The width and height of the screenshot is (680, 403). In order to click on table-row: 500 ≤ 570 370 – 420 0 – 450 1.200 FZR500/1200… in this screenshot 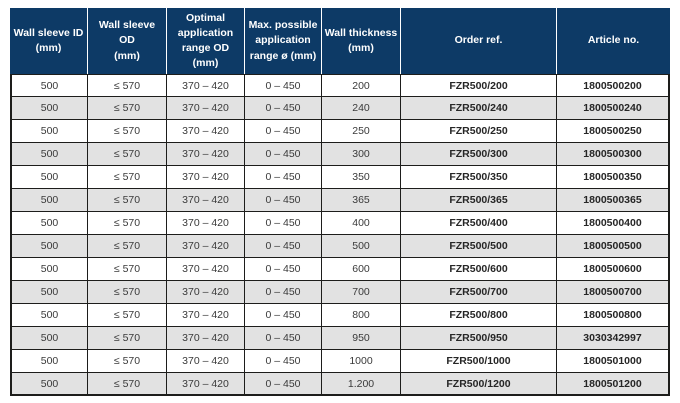, I will do `click(340, 384)`.